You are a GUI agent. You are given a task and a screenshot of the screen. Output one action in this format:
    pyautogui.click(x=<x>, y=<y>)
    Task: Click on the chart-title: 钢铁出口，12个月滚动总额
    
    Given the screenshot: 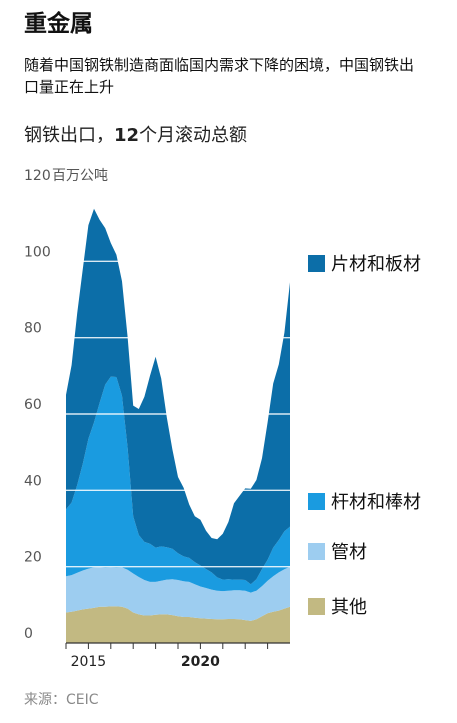 What is the action you would take?
    pyautogui.click(x=135, y=134)
    